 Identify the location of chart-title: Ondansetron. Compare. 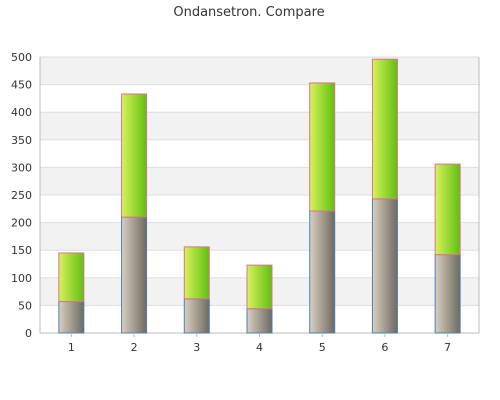
(248, 12).